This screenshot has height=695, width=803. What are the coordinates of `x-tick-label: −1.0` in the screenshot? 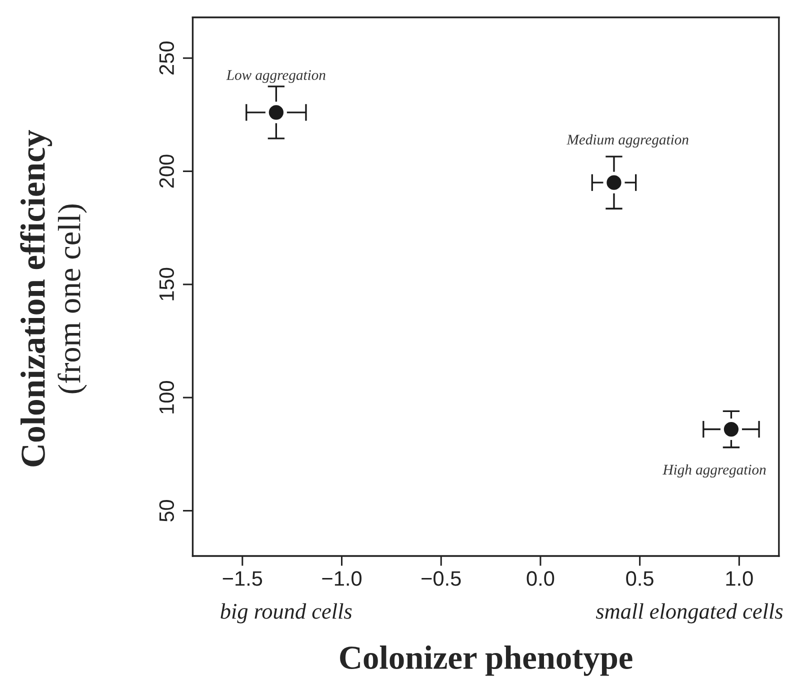 It's located at (342, 578).